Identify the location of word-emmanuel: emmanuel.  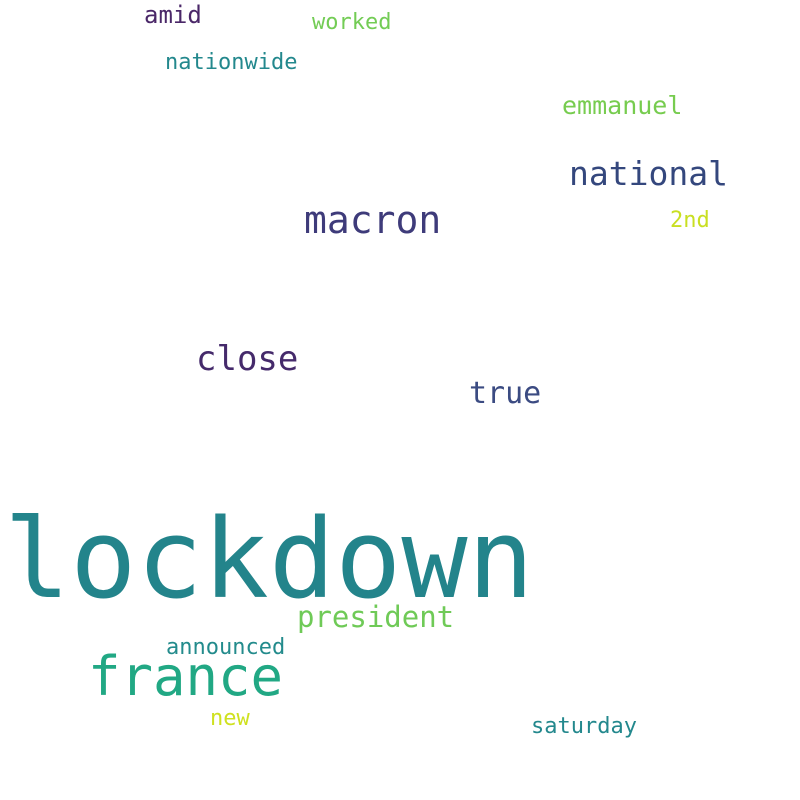
(622, 105).